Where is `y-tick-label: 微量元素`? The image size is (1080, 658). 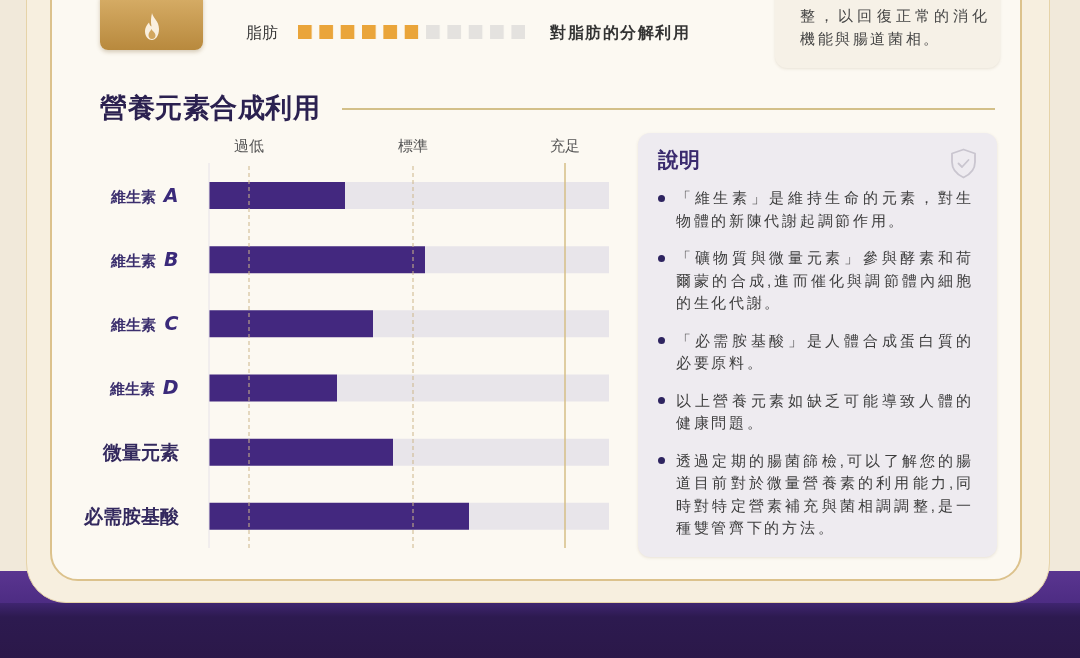
y-tick-label: 微量元素 is located at coordinates (140, 452).